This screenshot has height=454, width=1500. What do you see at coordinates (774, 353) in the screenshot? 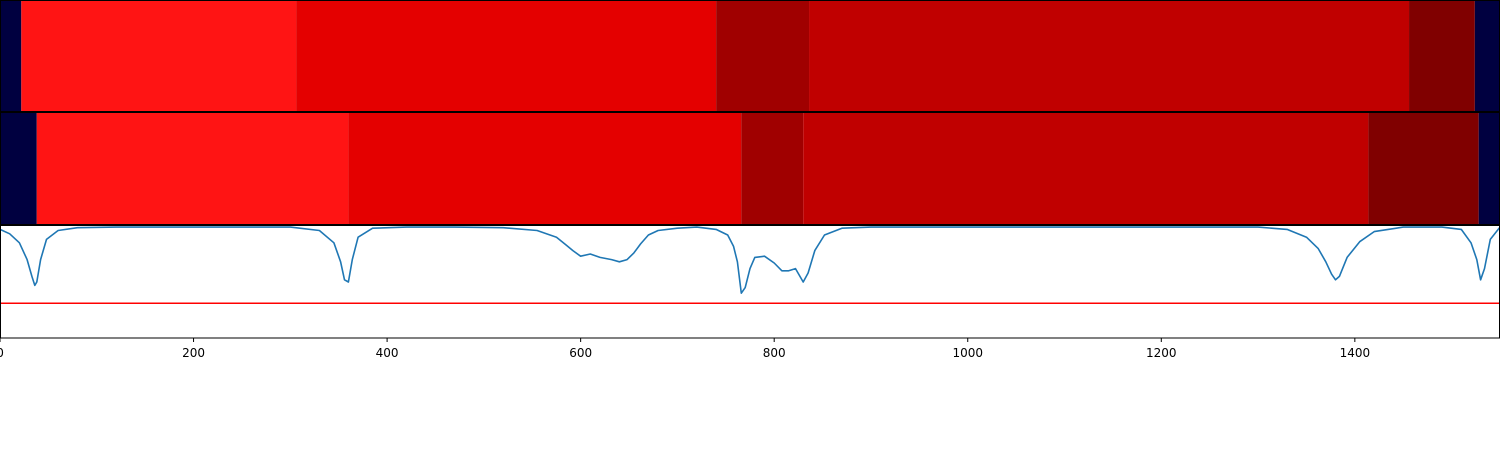
I see `x-tick-label: 800` at bounding box center [774, 353].